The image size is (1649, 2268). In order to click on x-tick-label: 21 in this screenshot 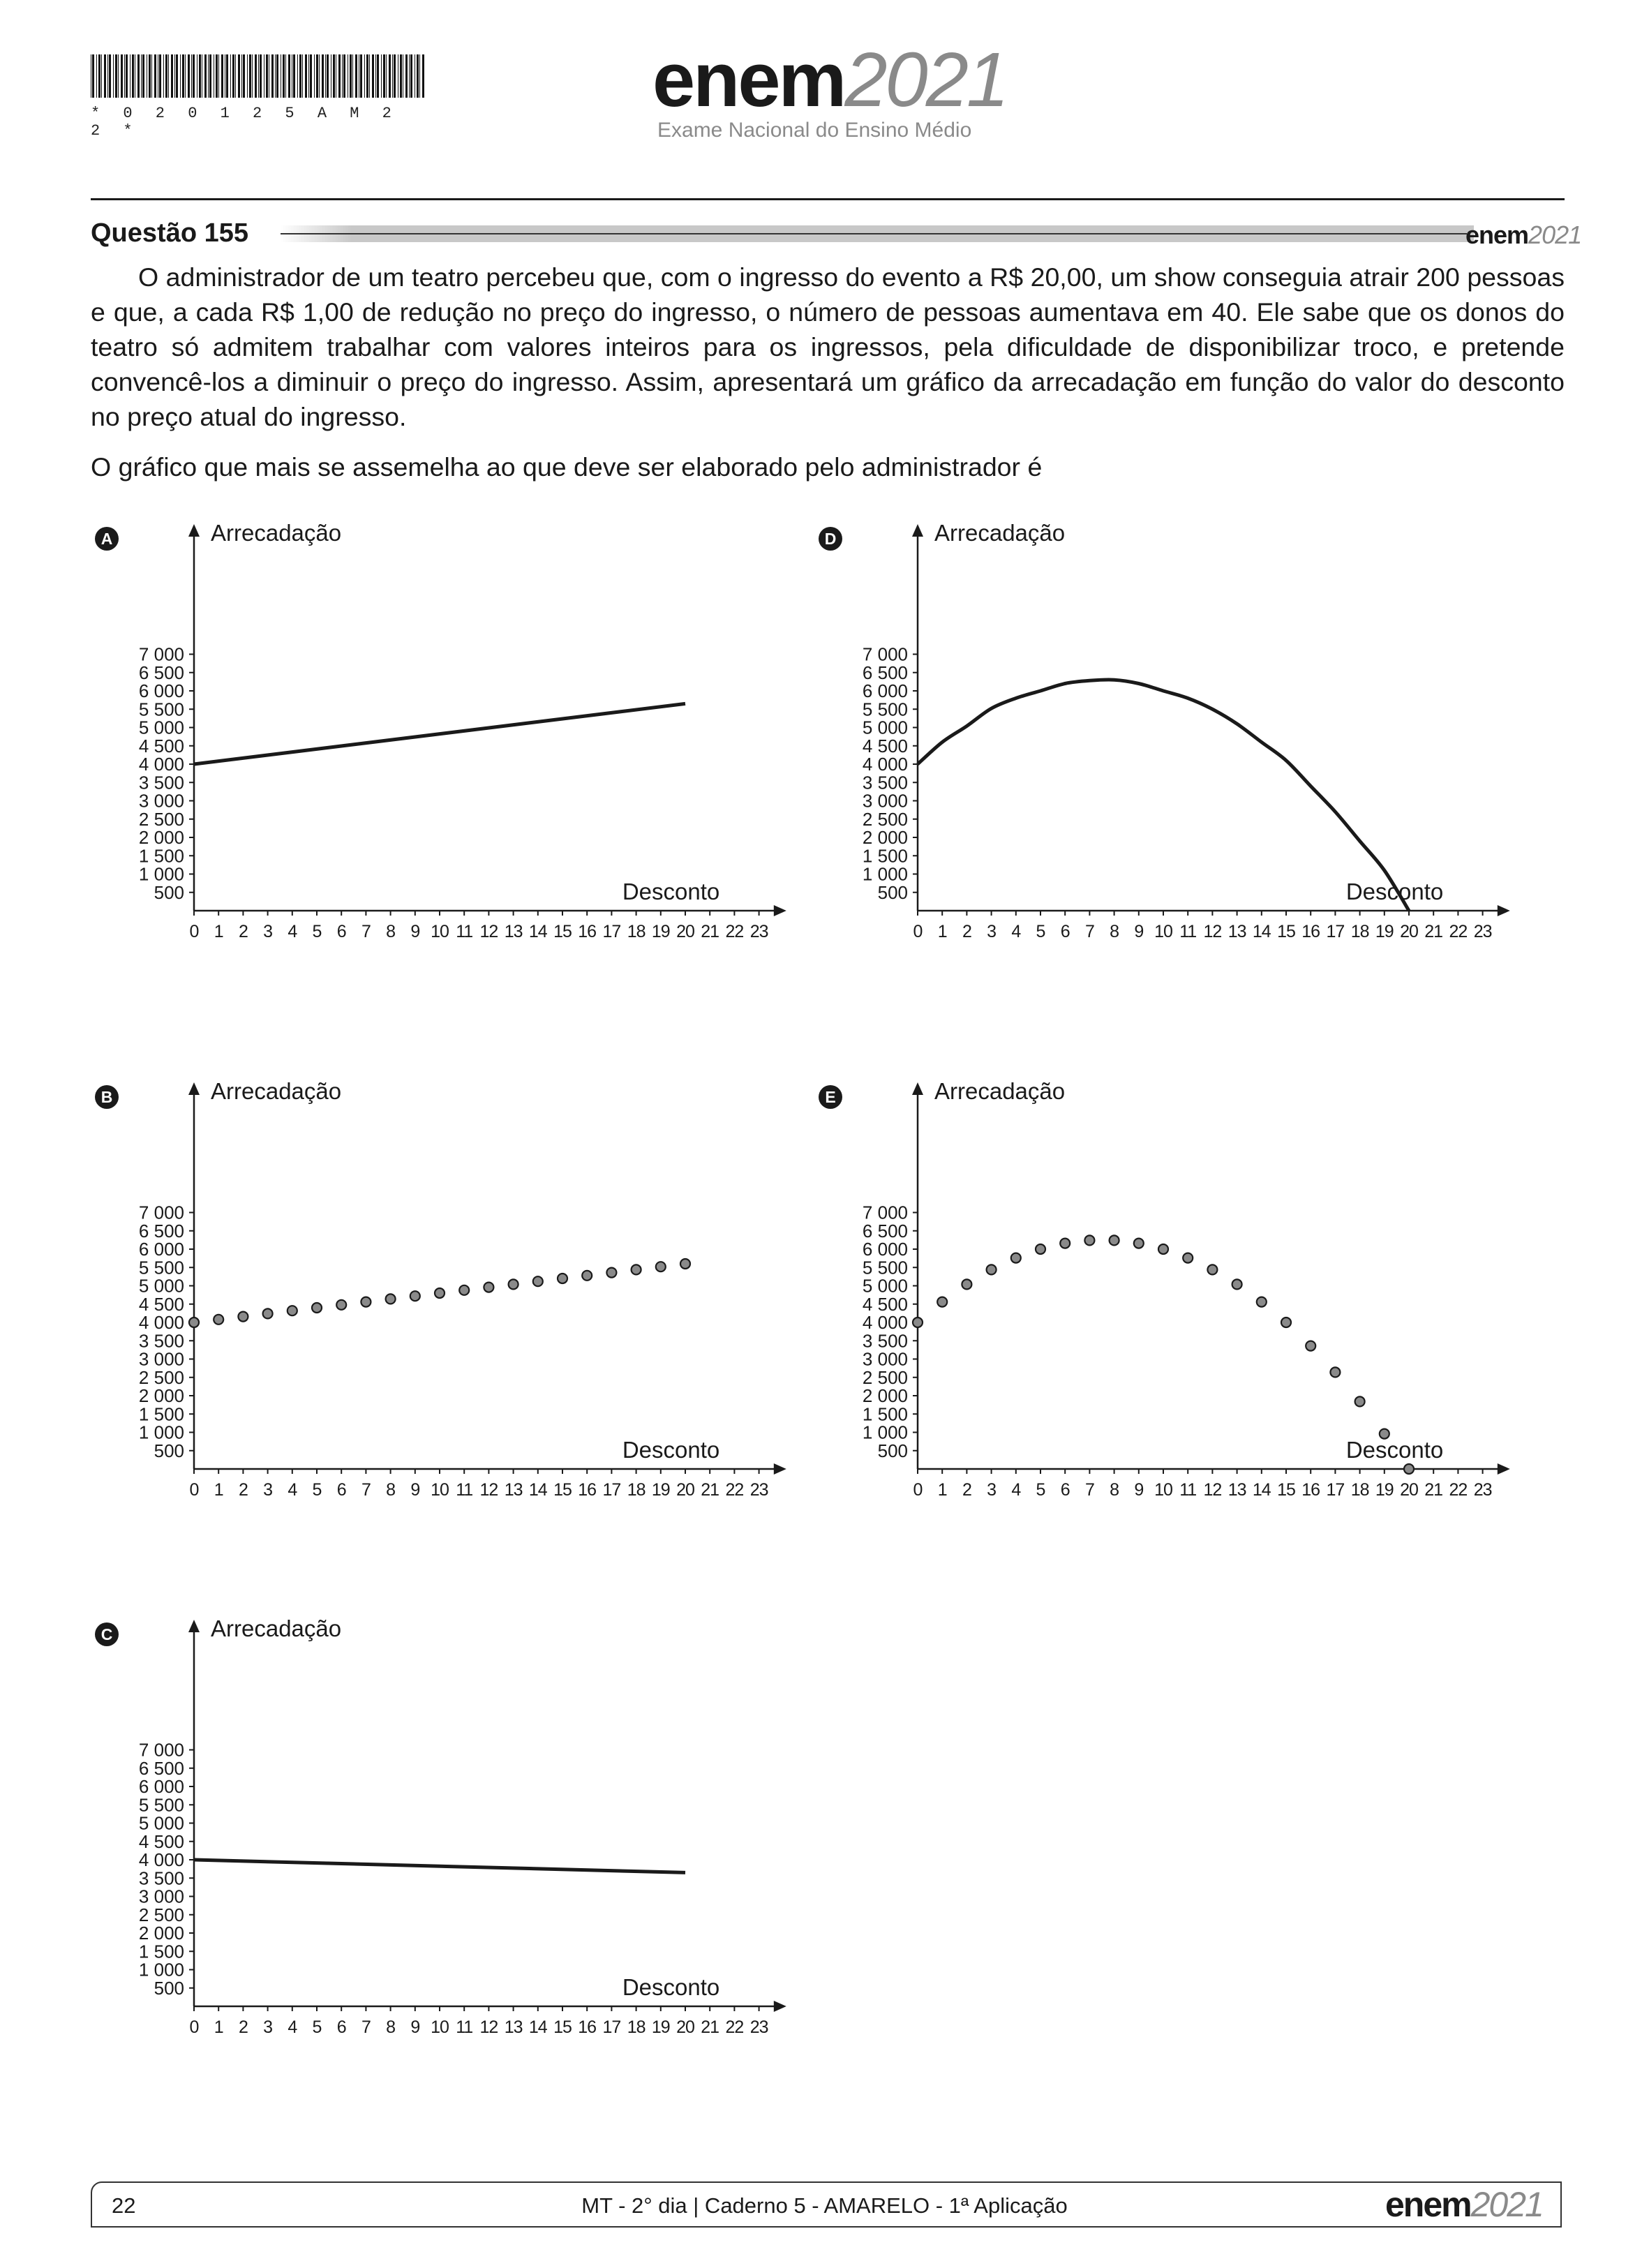, I will do `click(710, 1490)`.